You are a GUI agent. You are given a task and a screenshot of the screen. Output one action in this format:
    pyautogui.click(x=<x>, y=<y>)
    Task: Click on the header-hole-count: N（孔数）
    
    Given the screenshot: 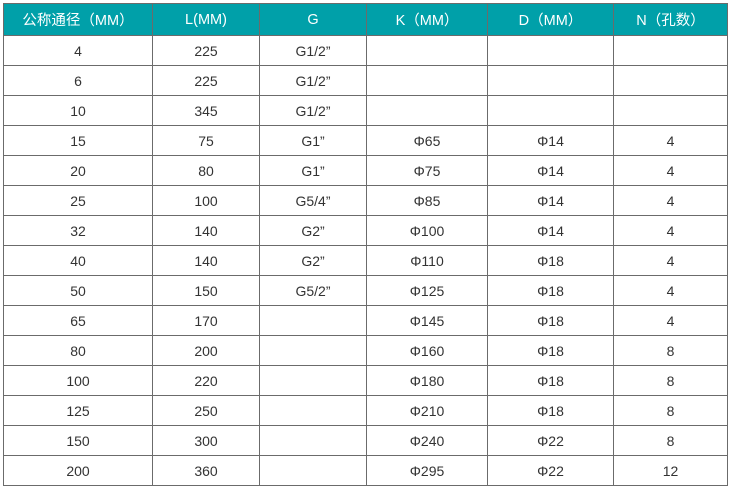 What is the action you would take?
    pyautogui.click(x=670, y=19)
    